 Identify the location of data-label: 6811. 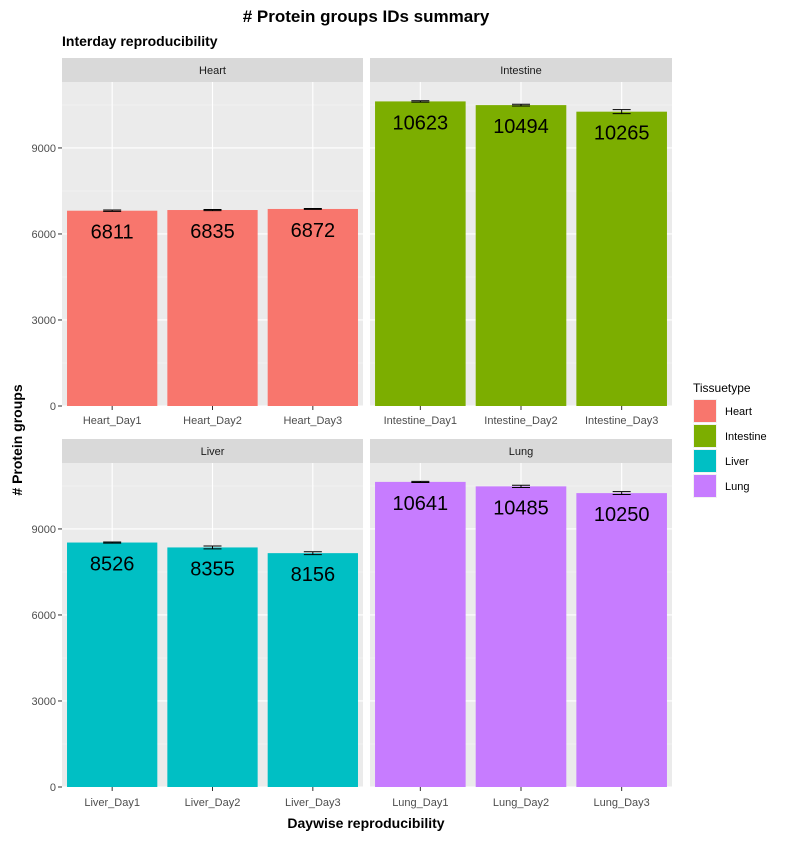
(112, 233).